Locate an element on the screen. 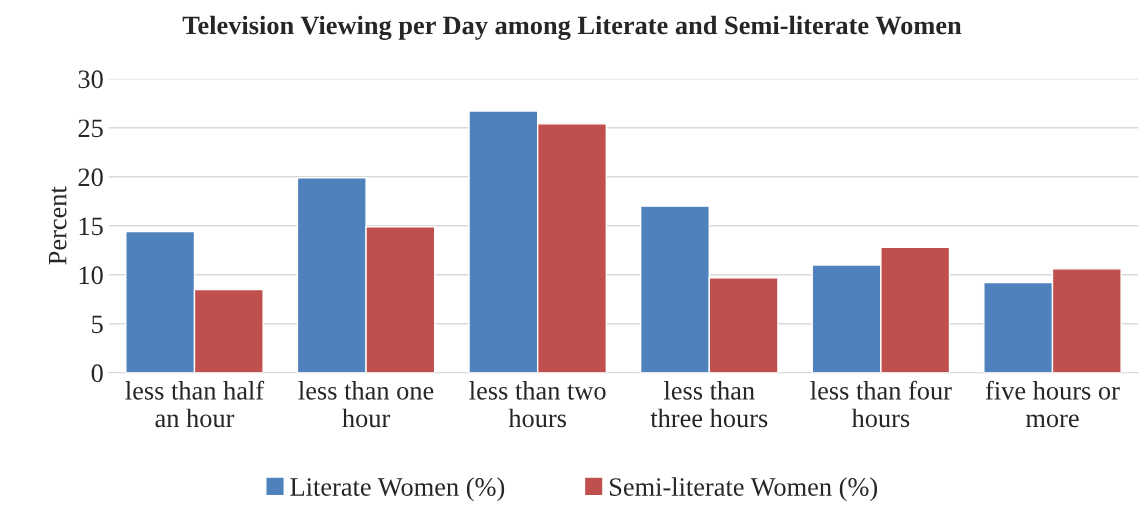 The width and height of the screenshot is (1144, 525). y-tick-label: 20 is located at coordinates (90, 177).